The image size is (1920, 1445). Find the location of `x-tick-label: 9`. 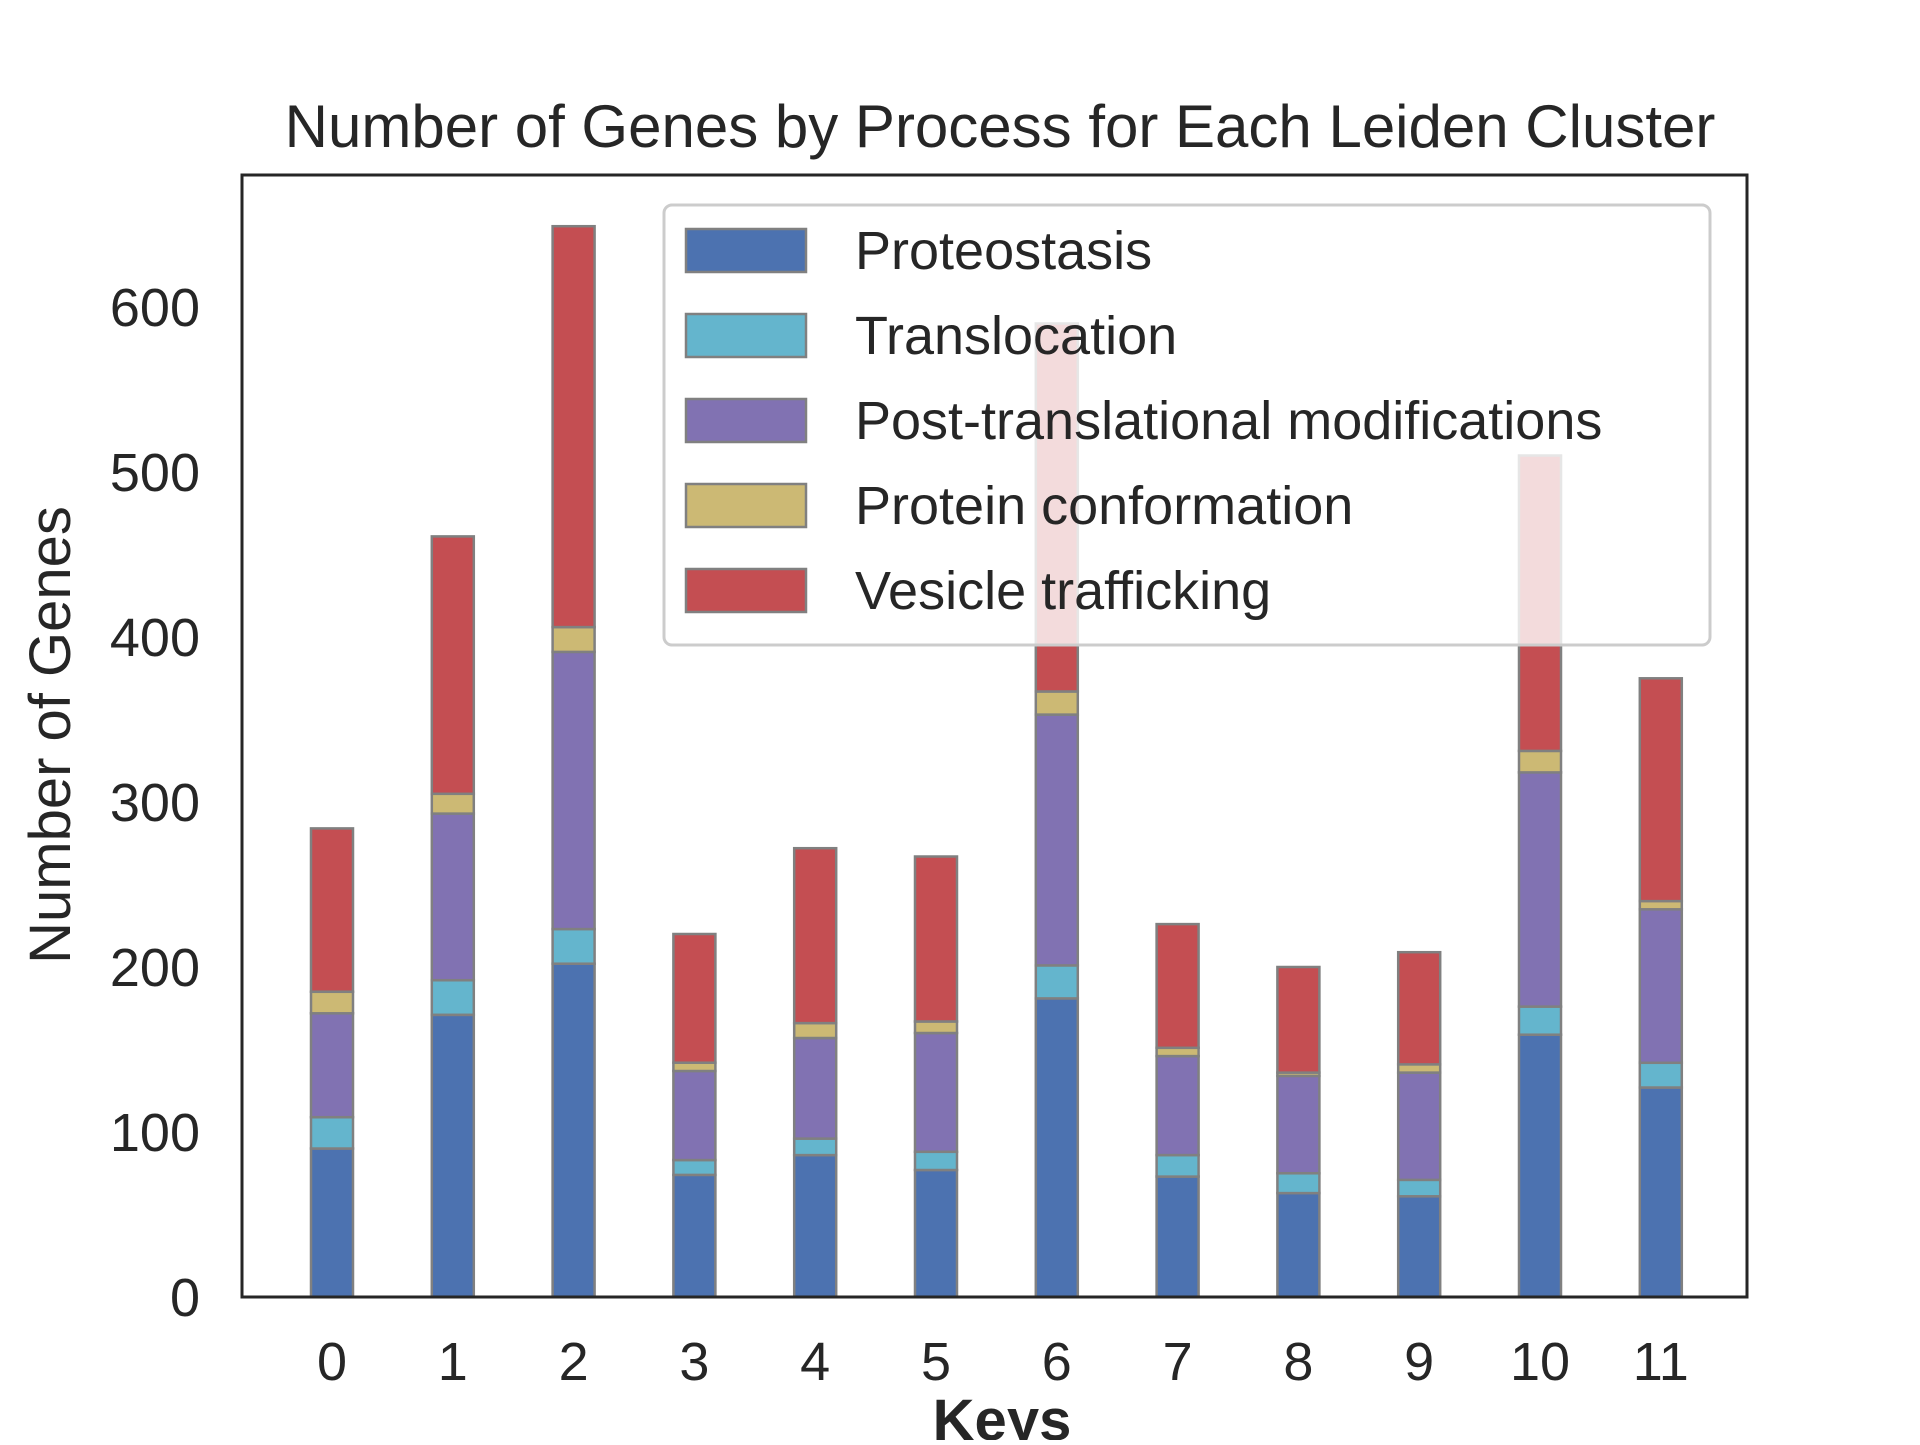

x-tick-label: 9 is located at coordinates (1419, 1362).